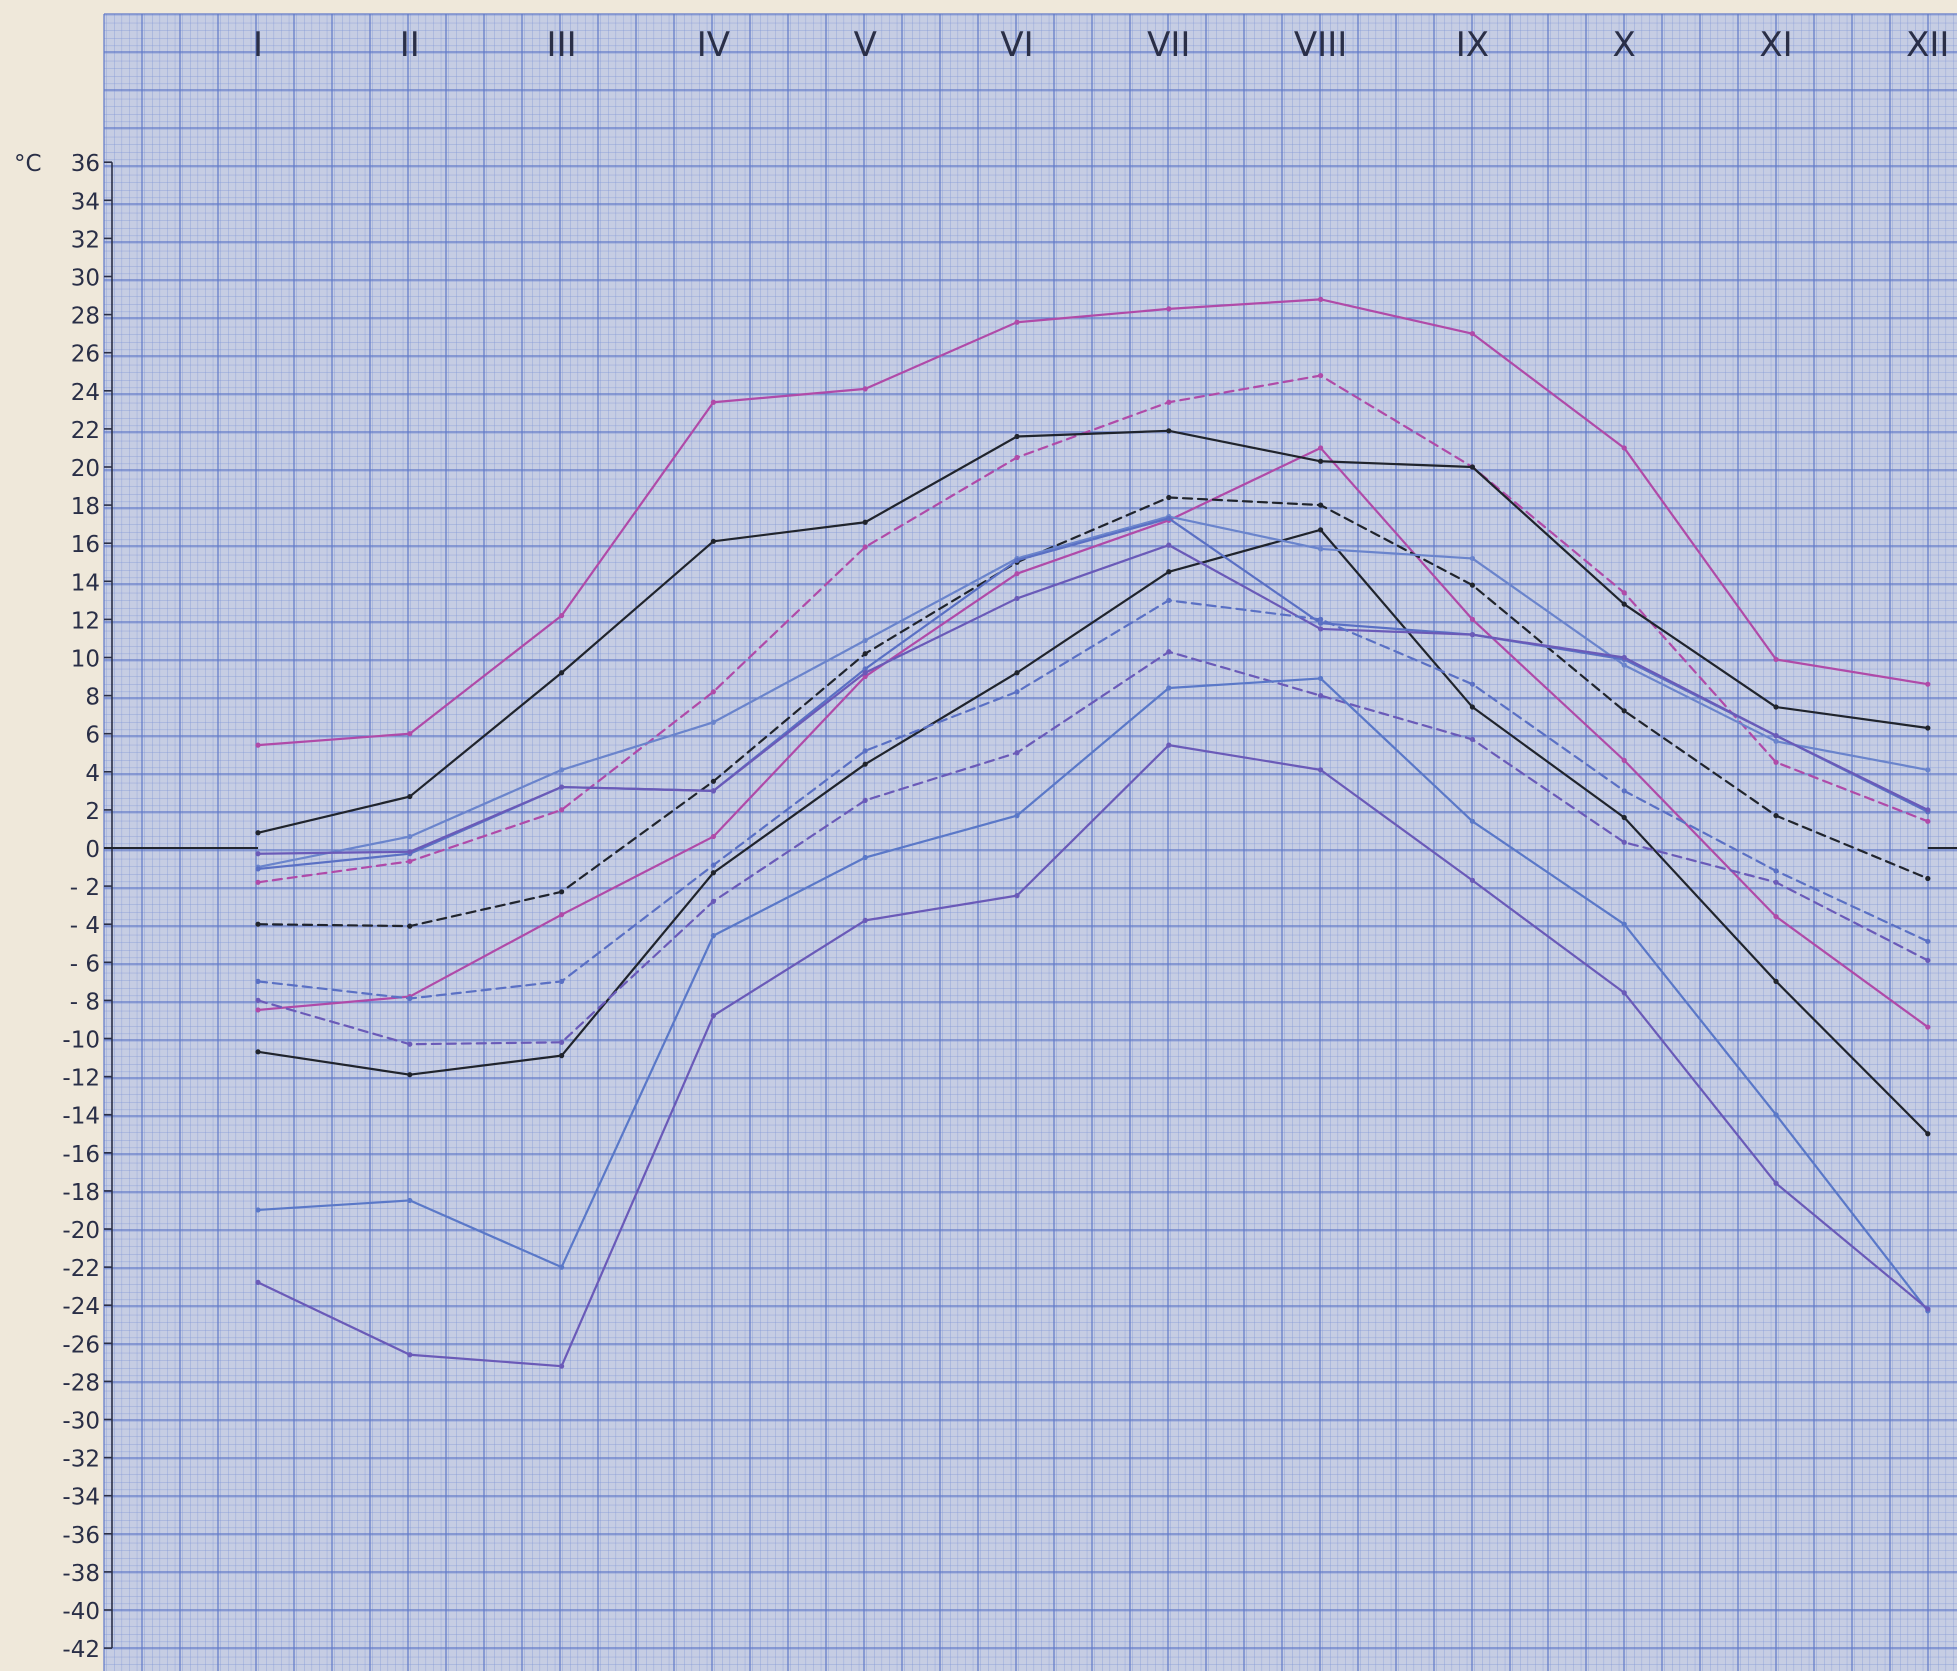 This screenshot has width=1957, height=1671. I want to click on y-tick-label: -38, so click(81, 1574).